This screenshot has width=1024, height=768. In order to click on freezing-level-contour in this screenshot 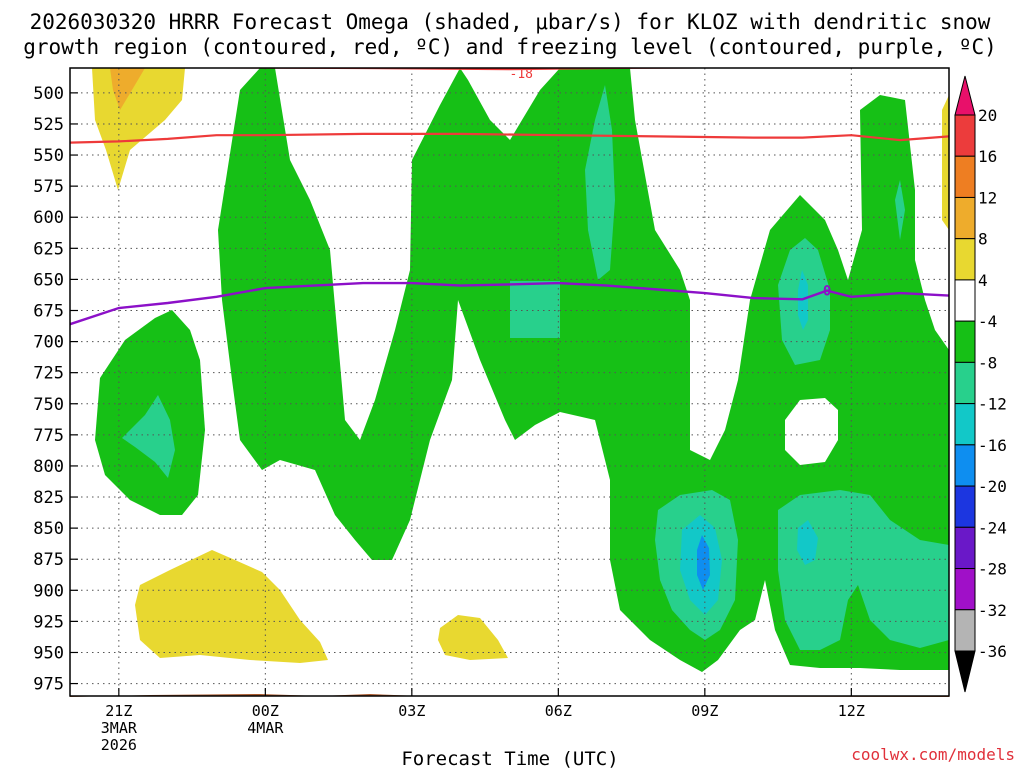, I will do `click(509, 303)`.